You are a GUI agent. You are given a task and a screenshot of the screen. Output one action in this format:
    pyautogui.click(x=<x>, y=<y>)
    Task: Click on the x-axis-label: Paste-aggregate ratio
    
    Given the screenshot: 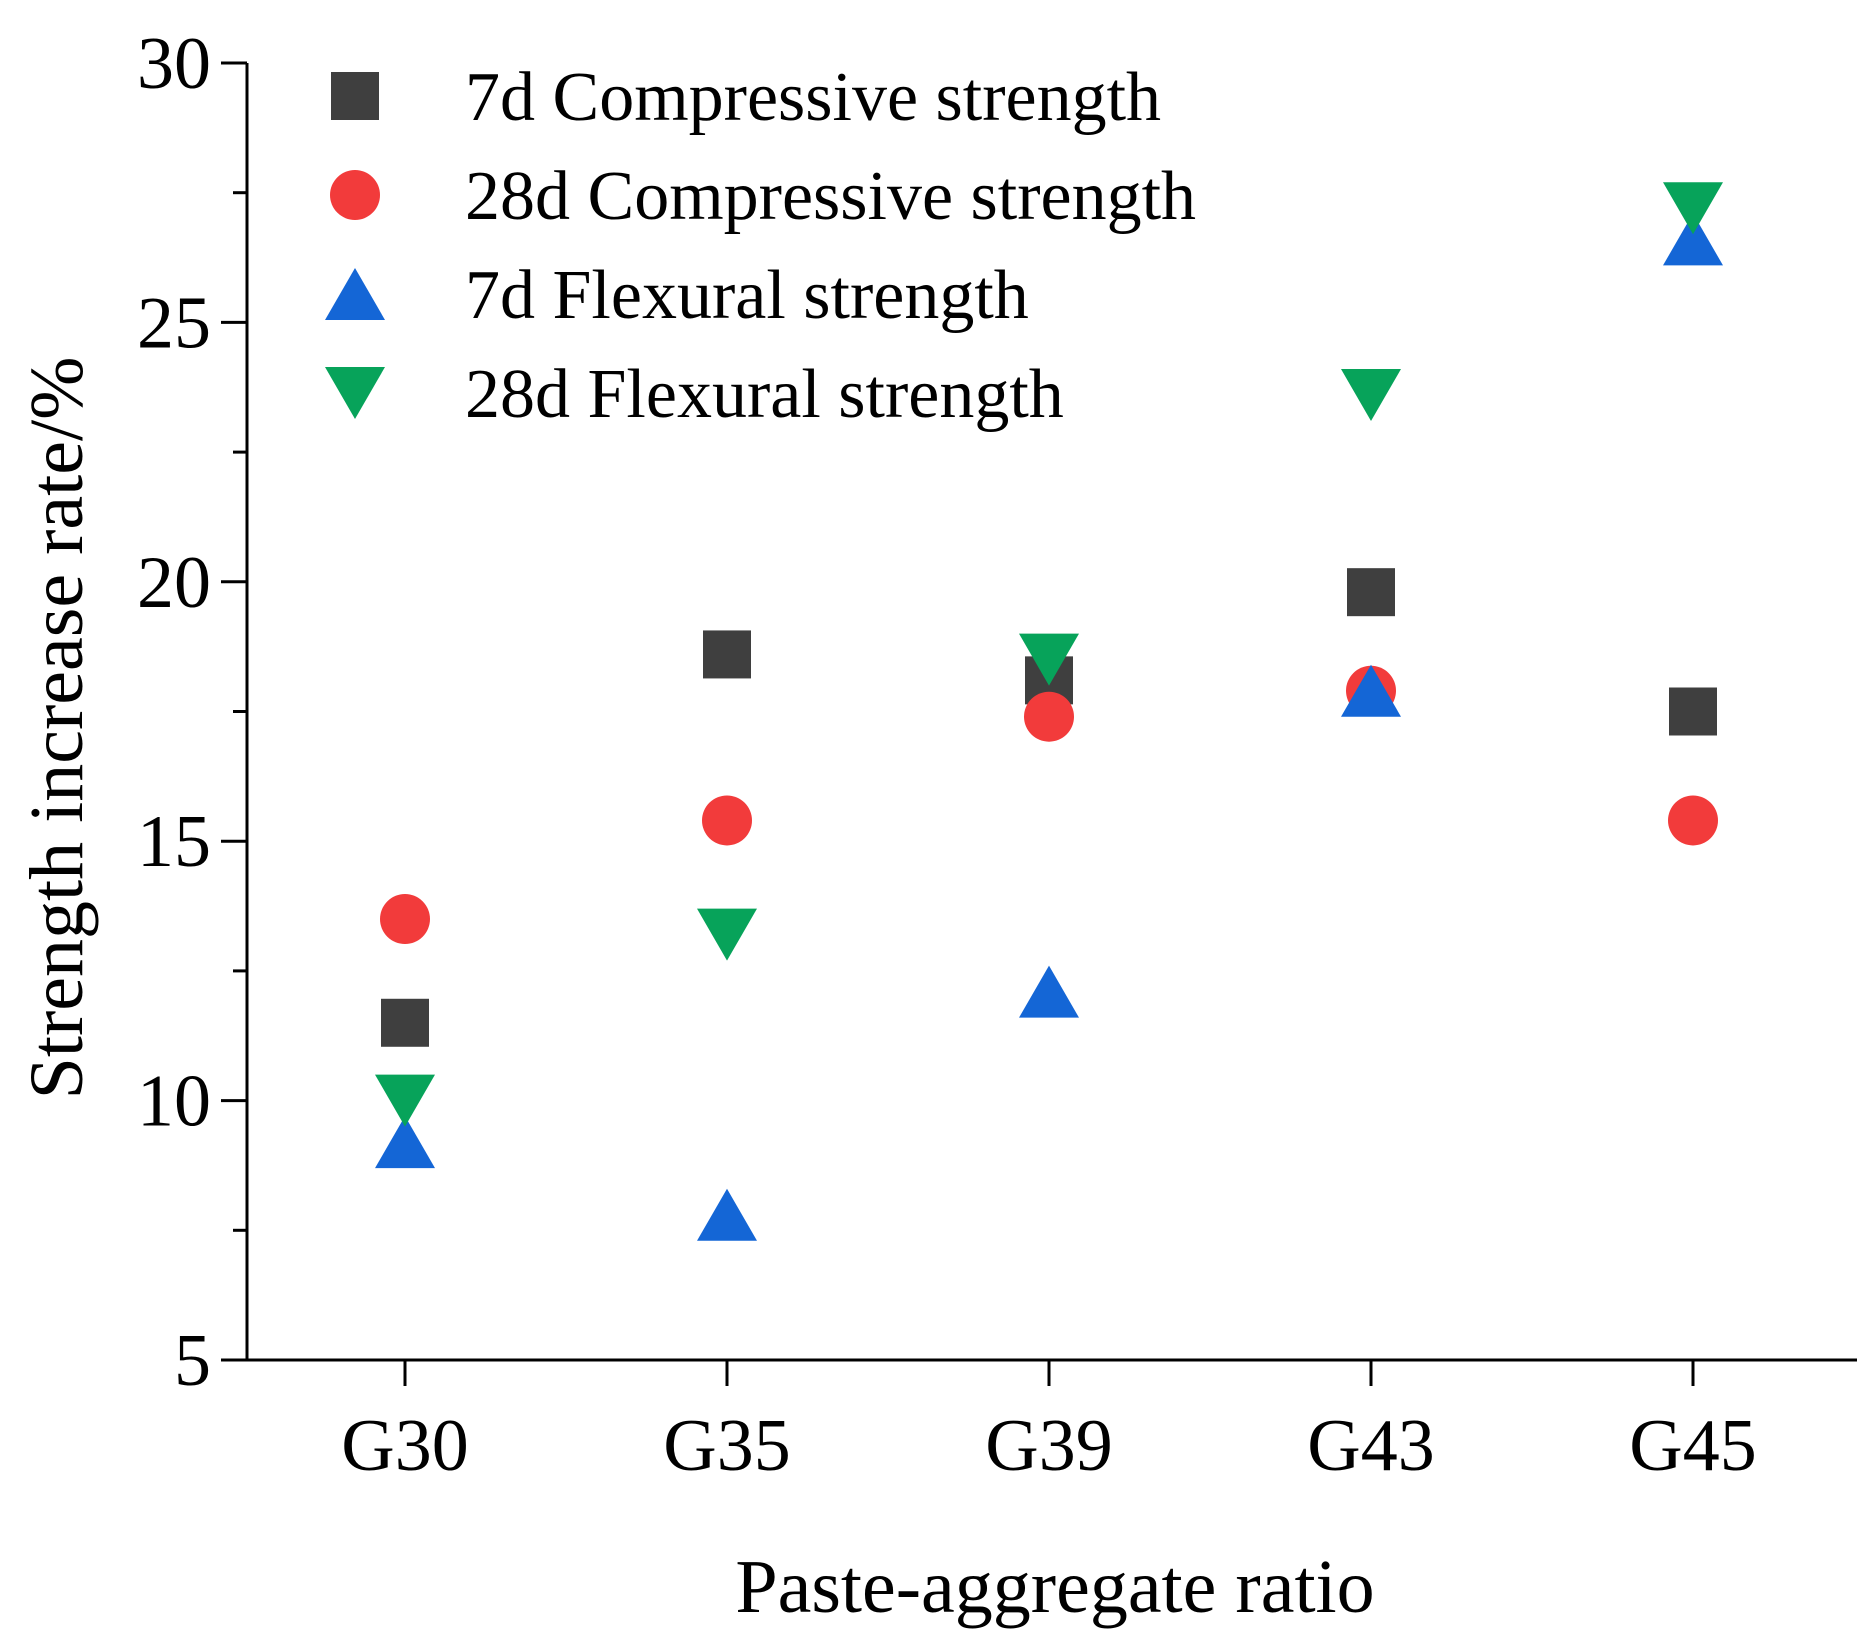 What is the action you would take?
    pyautogui.click(x=1054, y=1587)
    